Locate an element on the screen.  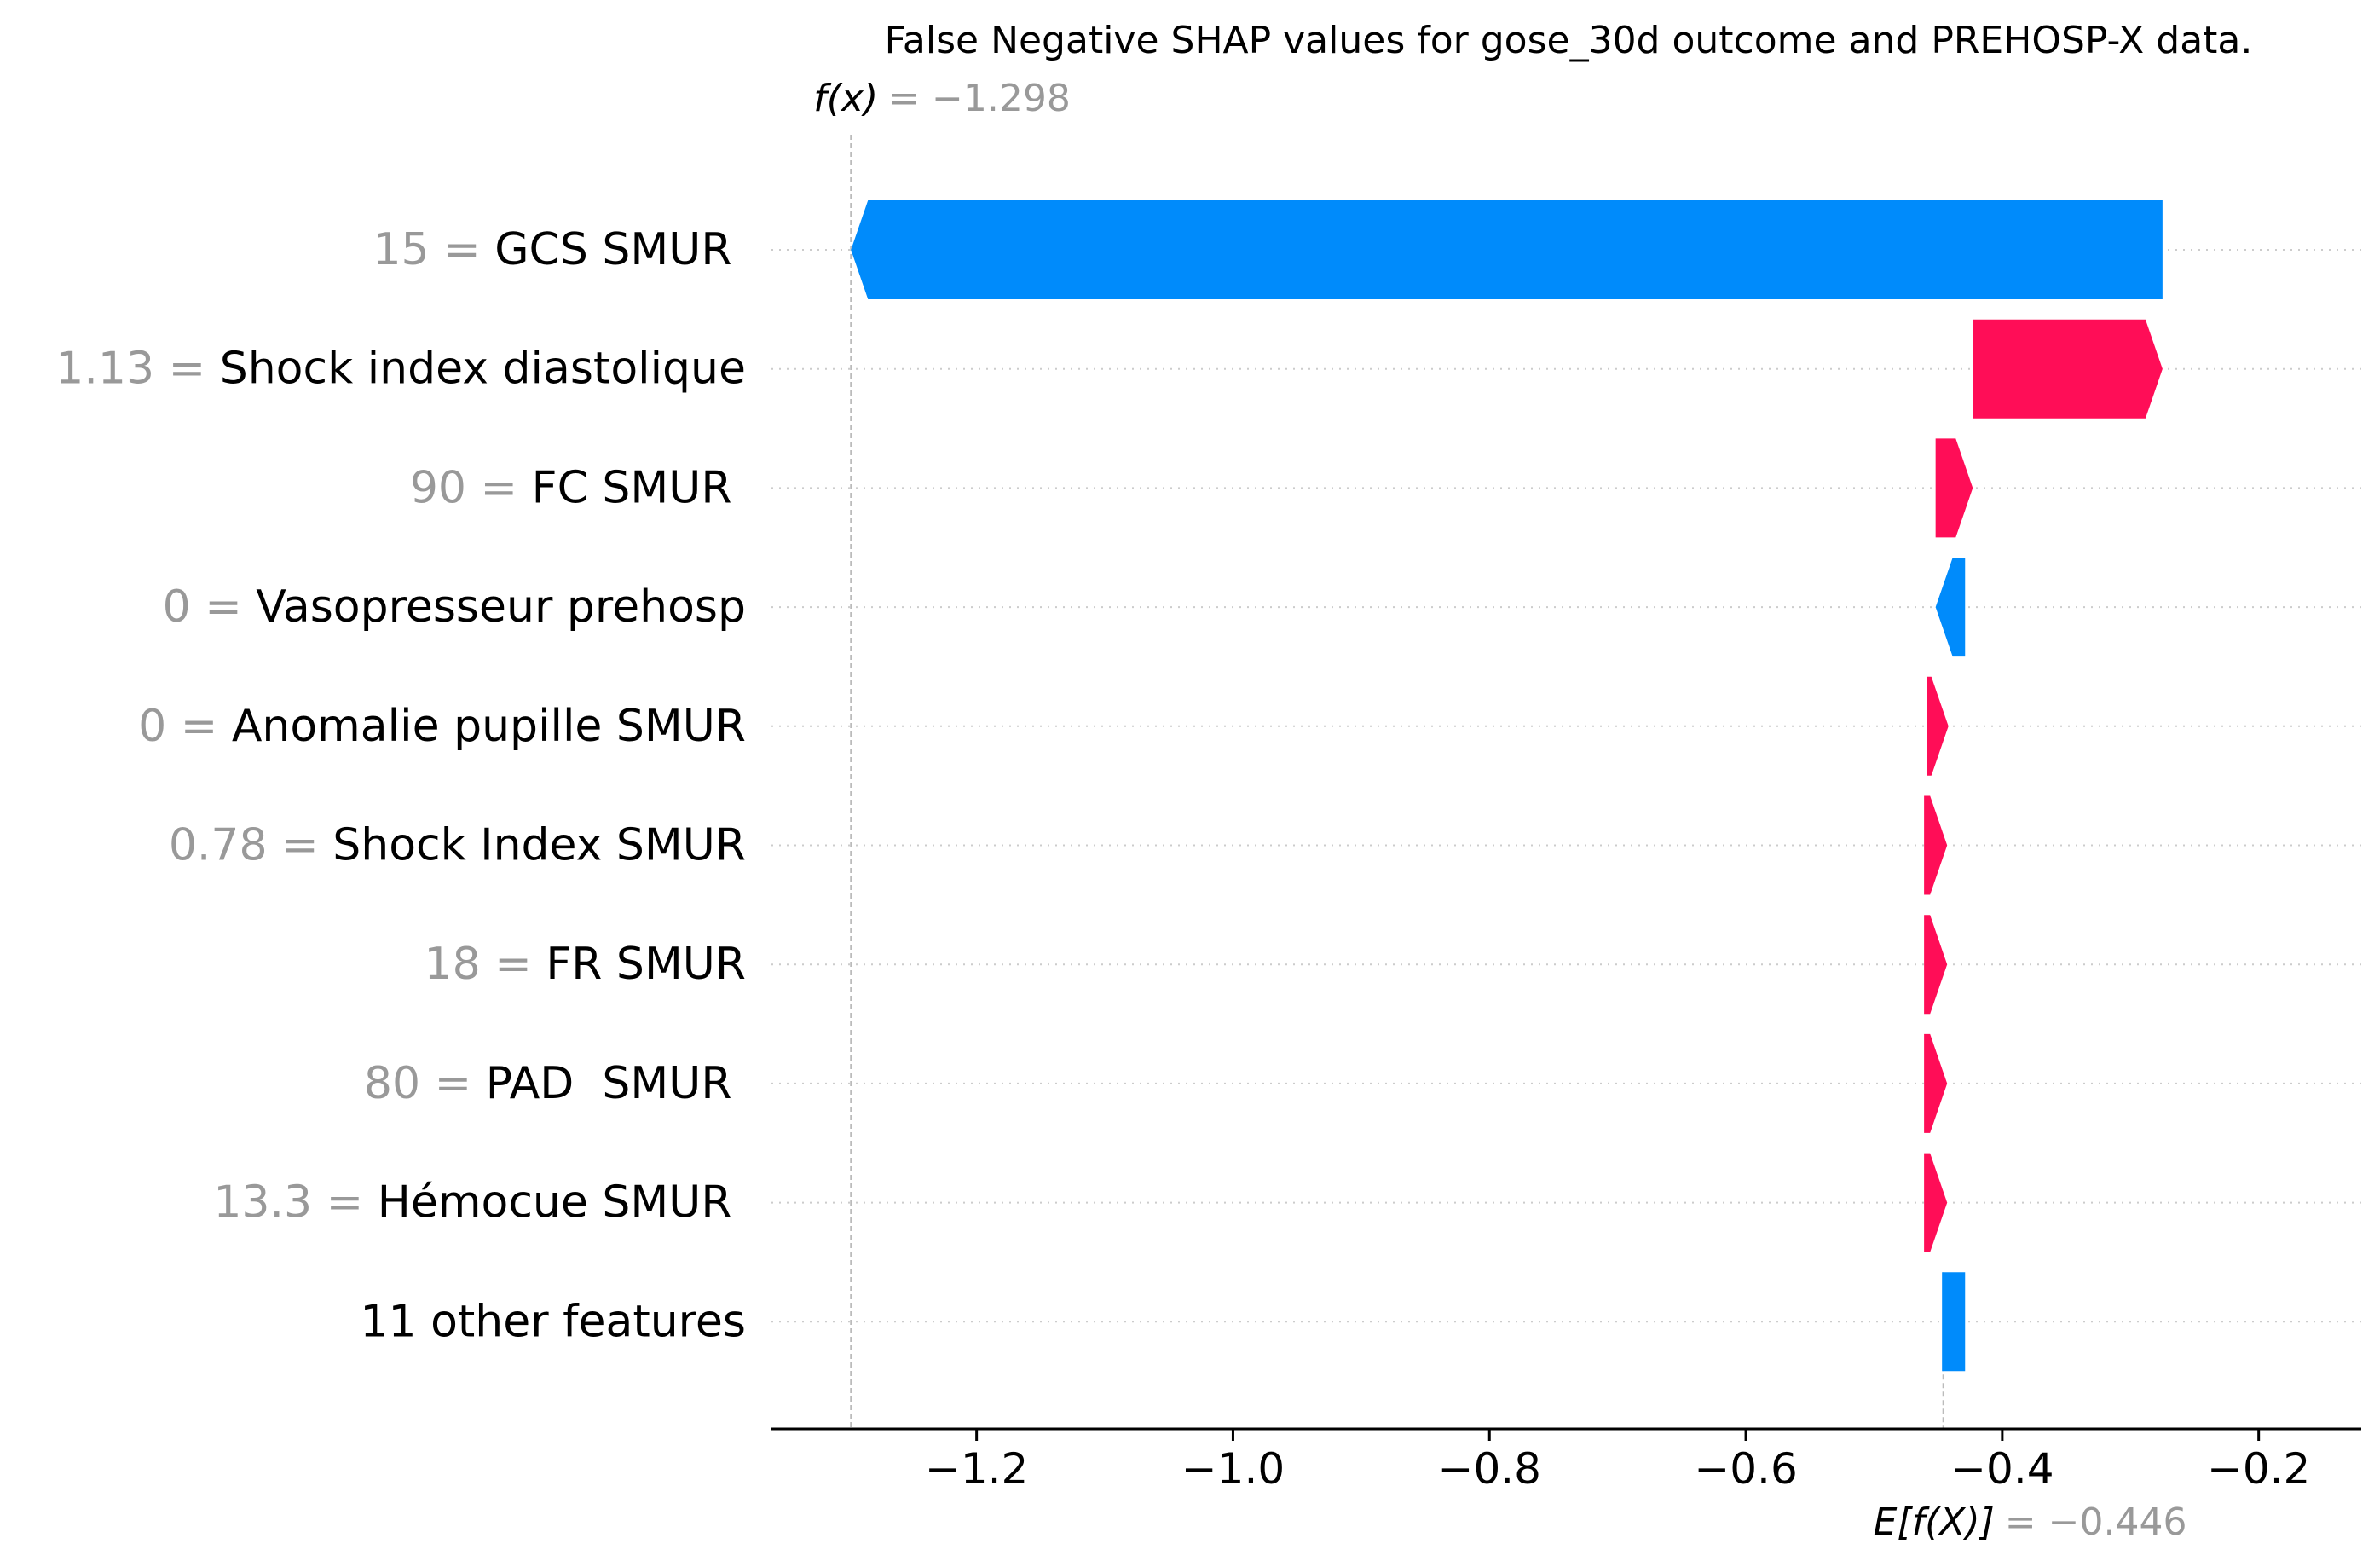
feature-name: GCS SMUR is located at coordinates (620, 249).